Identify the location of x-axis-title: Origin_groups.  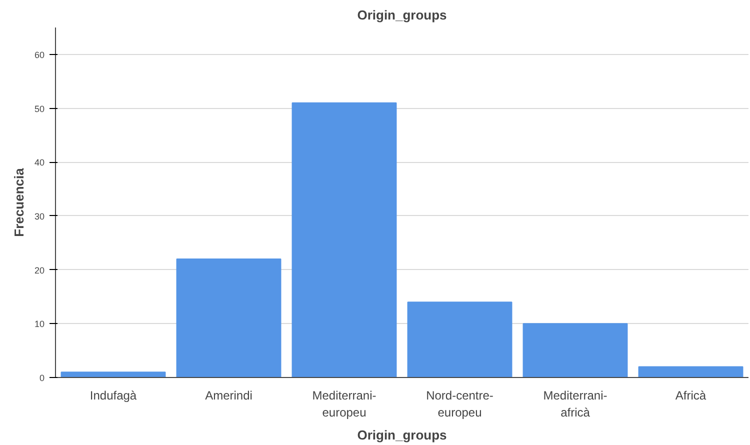
(402, 434).